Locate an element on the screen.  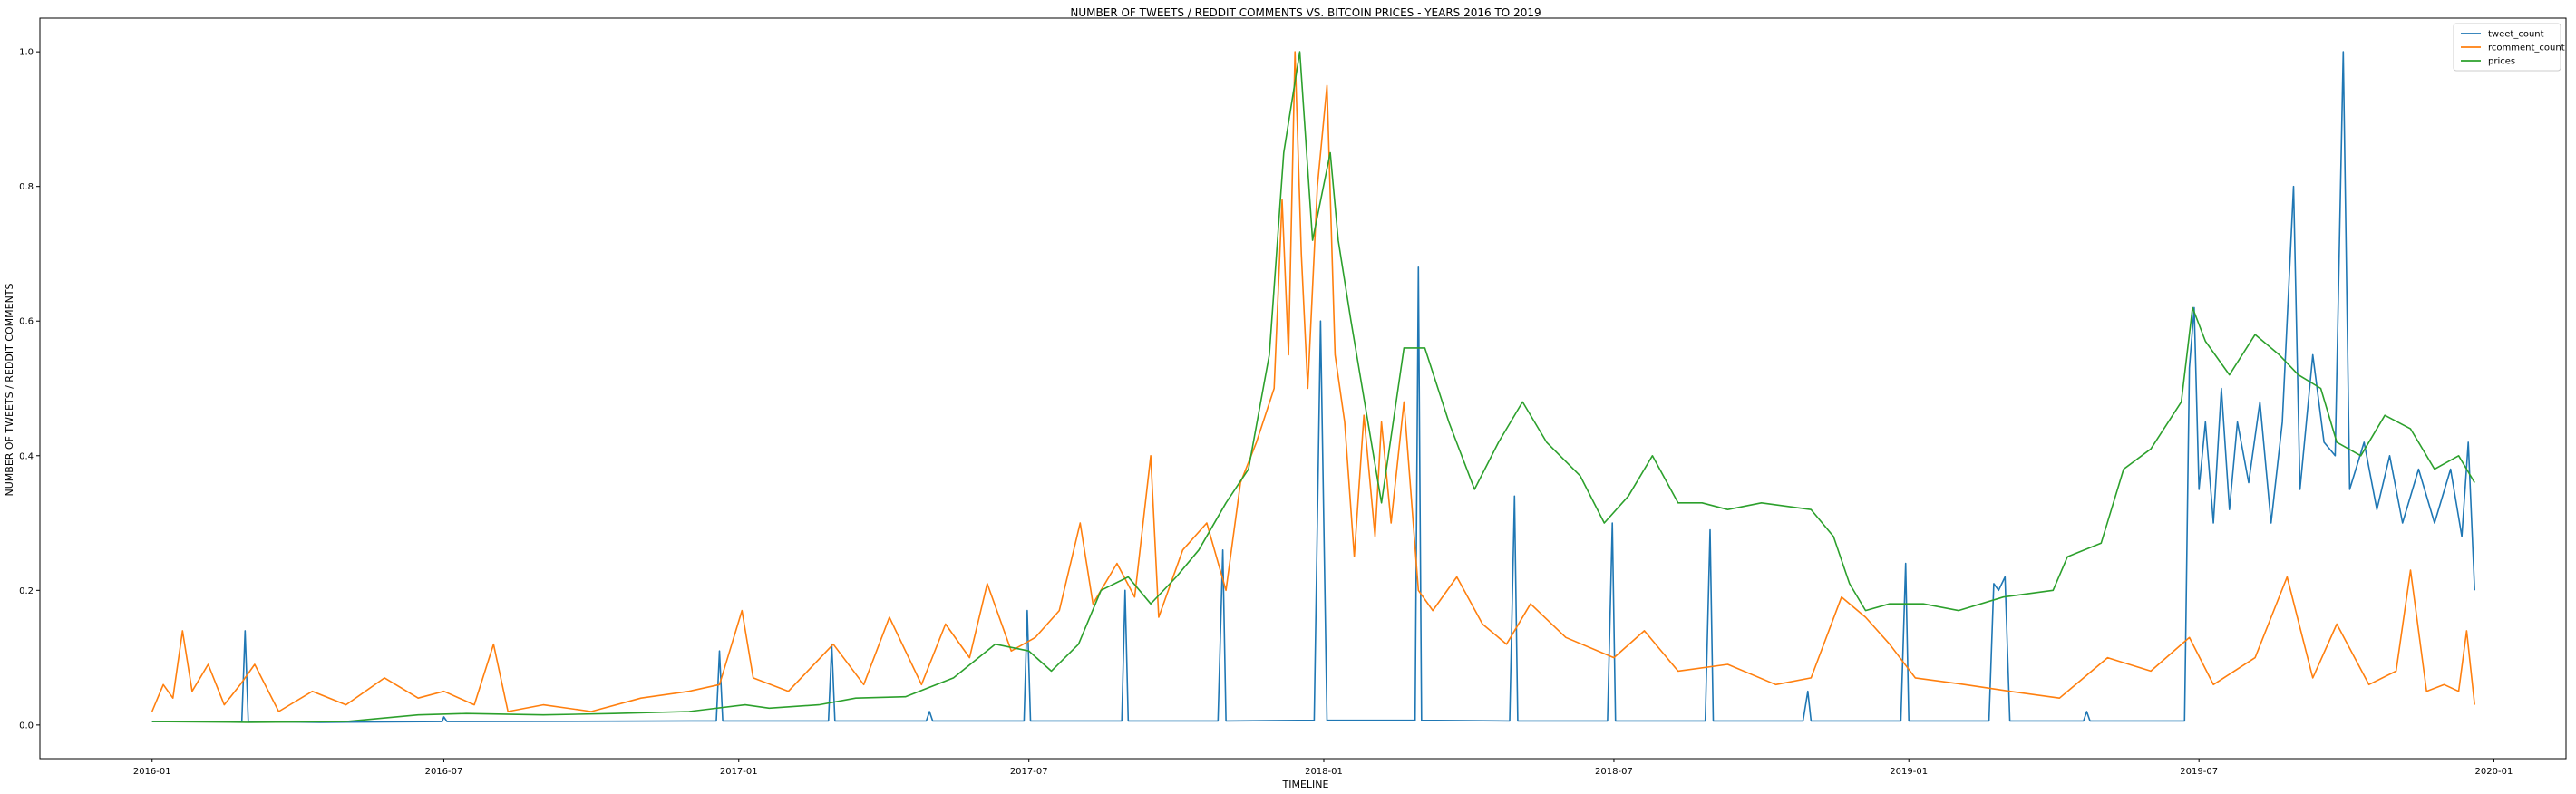
y-tick-label: 0.6 is located at coordinates (26, 322).